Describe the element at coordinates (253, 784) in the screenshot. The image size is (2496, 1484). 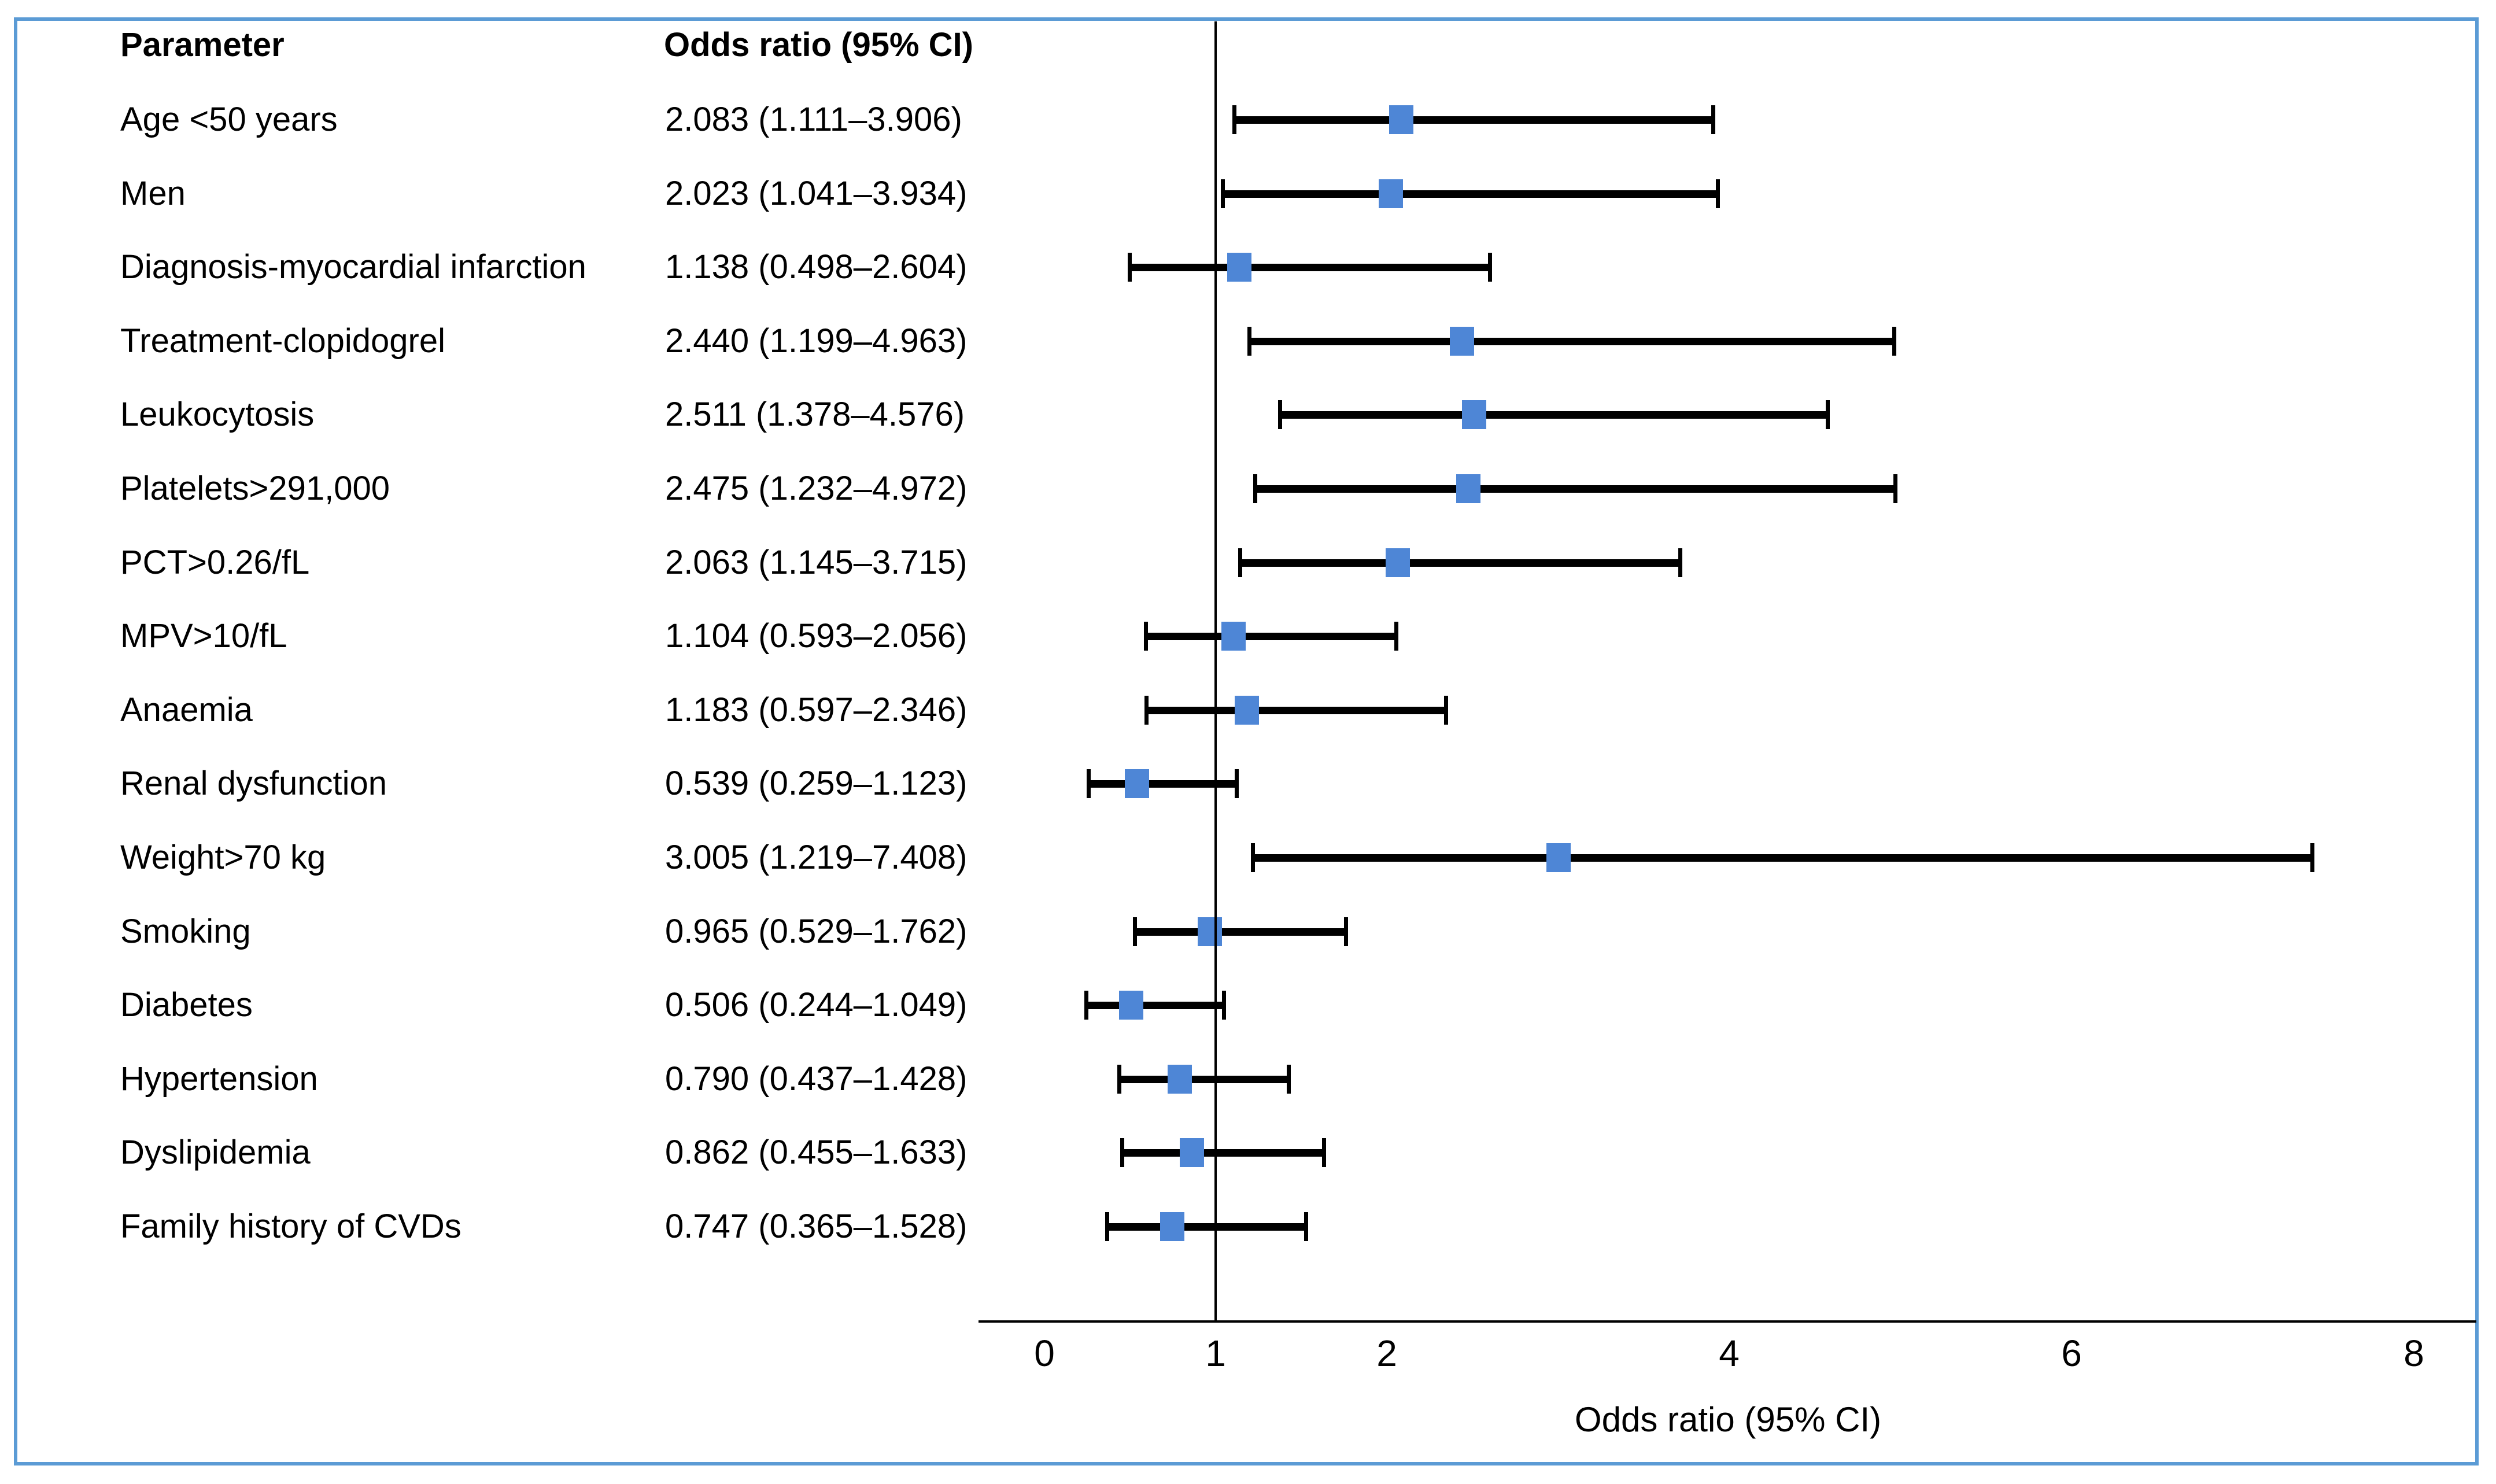
I see `row-parameter-label: Renal dysfunction` at that location.